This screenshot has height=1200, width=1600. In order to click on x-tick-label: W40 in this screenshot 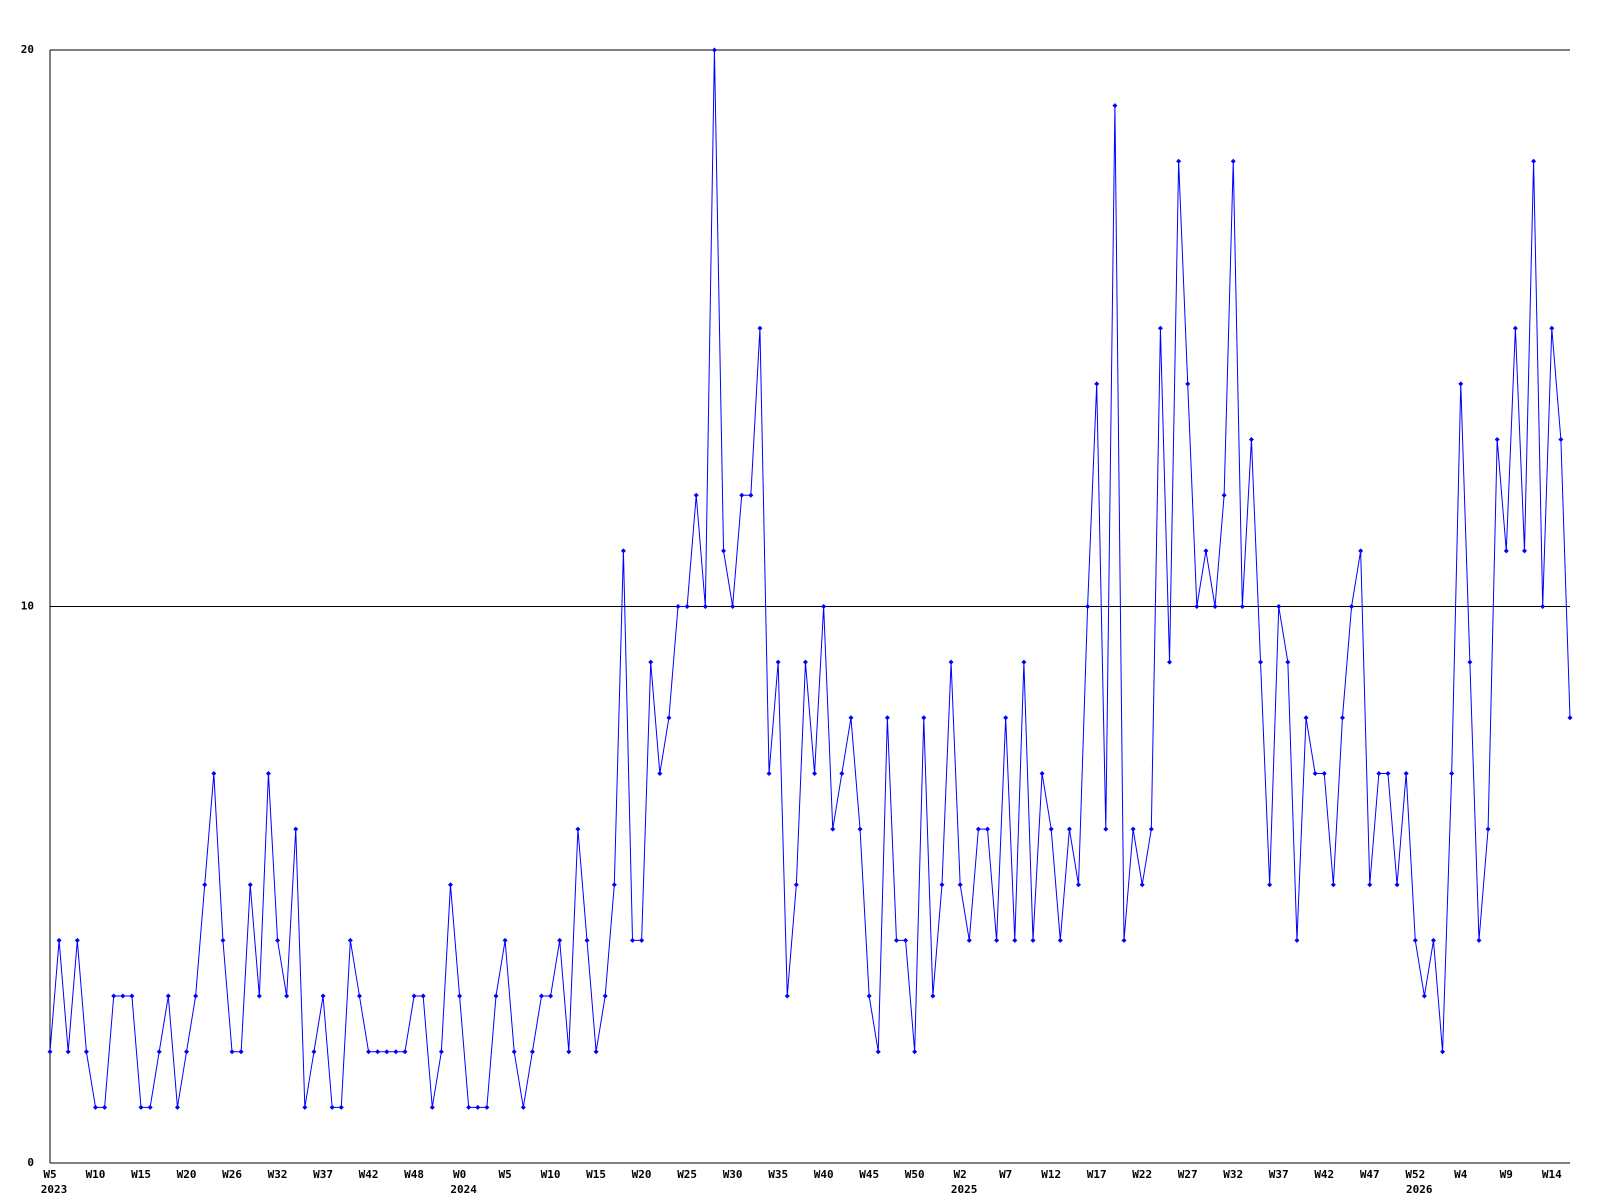, I will do `click(824, 1174)`.